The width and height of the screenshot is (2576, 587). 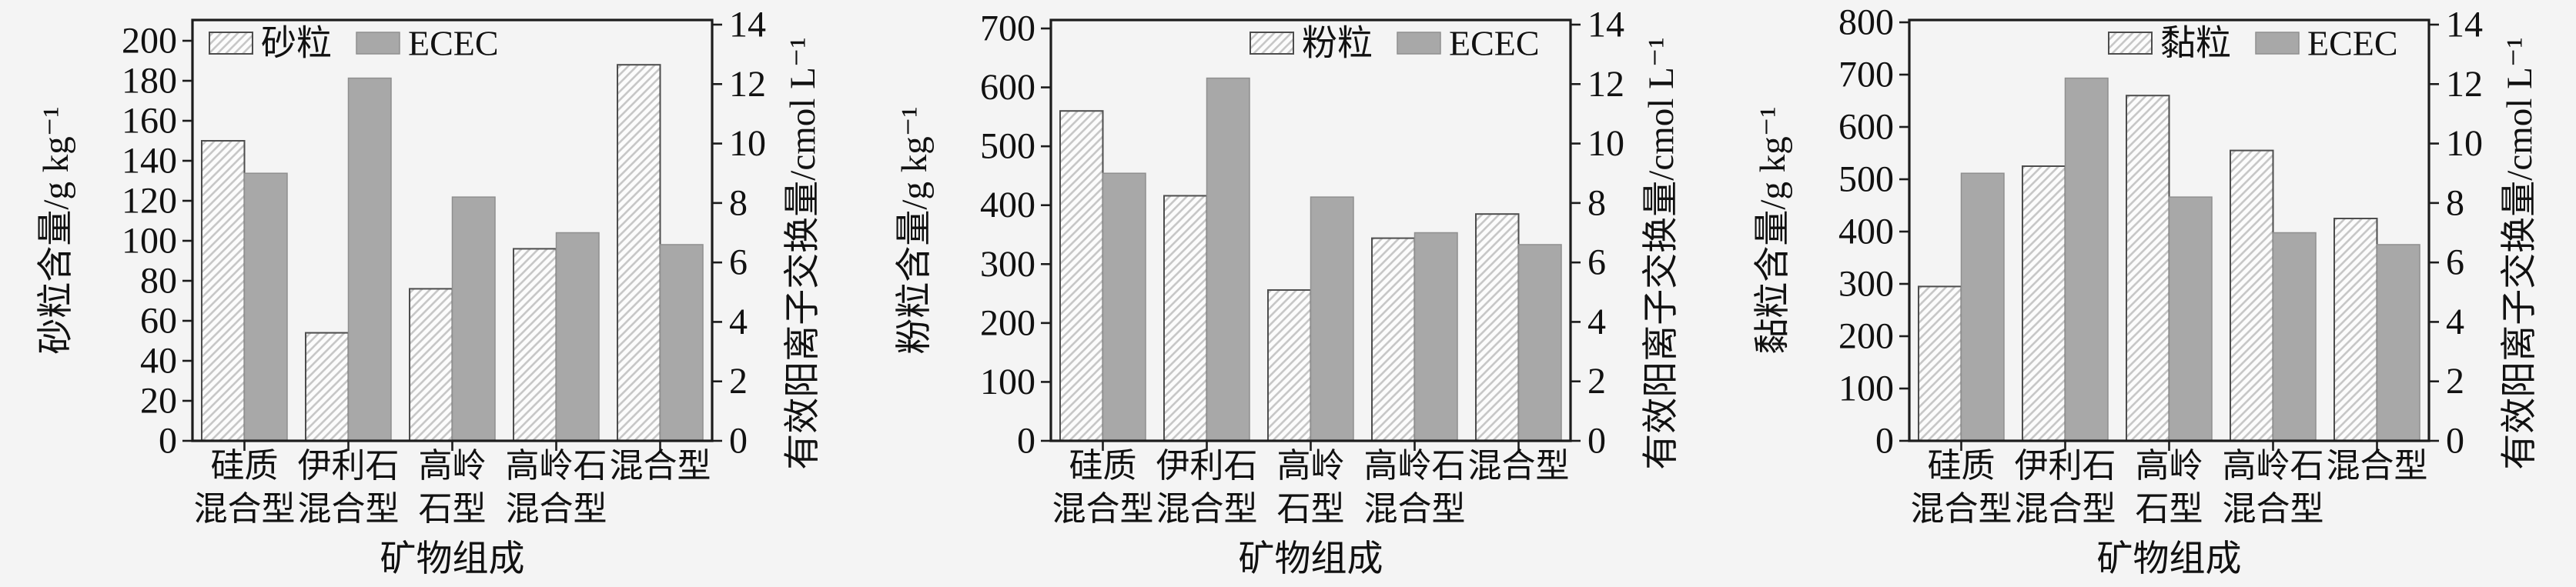 I want to click on legend: 砂粒 ECEC, so click(x=354, y=43).